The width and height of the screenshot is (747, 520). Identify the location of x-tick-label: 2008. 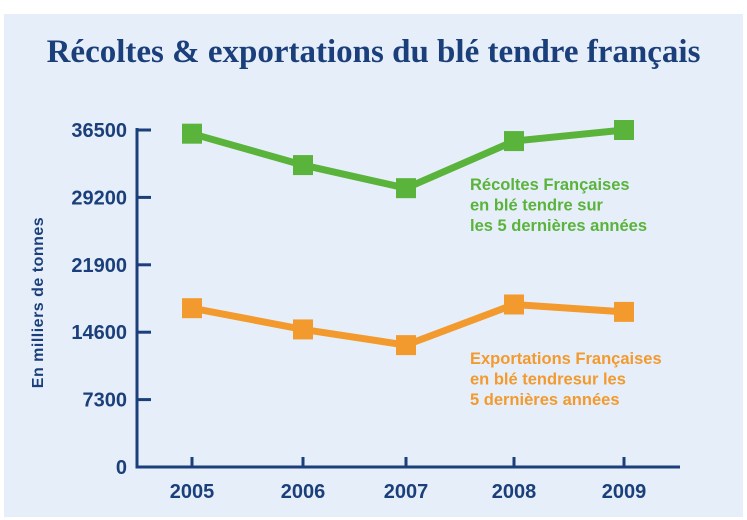
(514, 492).